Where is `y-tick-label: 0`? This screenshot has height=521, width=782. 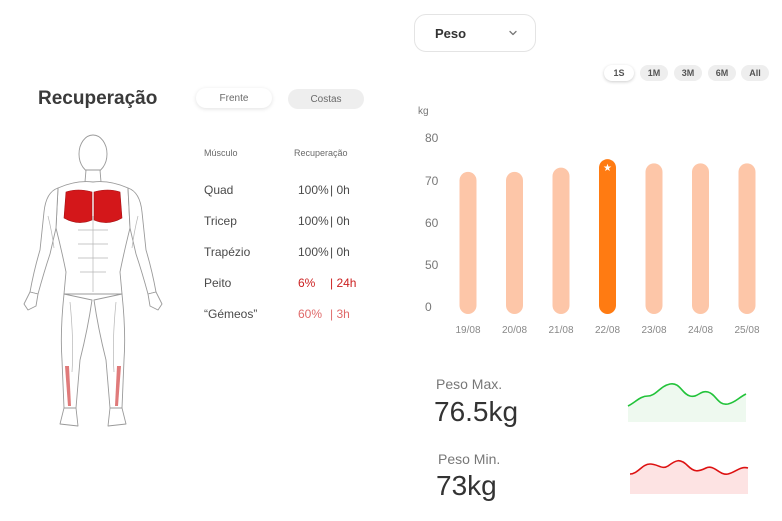 y-tick-label: 0 is located at coordinates (428, 307).